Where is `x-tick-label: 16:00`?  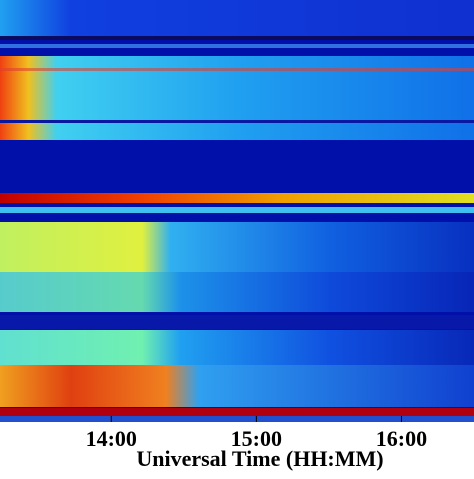
x-tick-label: 16:00 is located at coordinates (401, 438).